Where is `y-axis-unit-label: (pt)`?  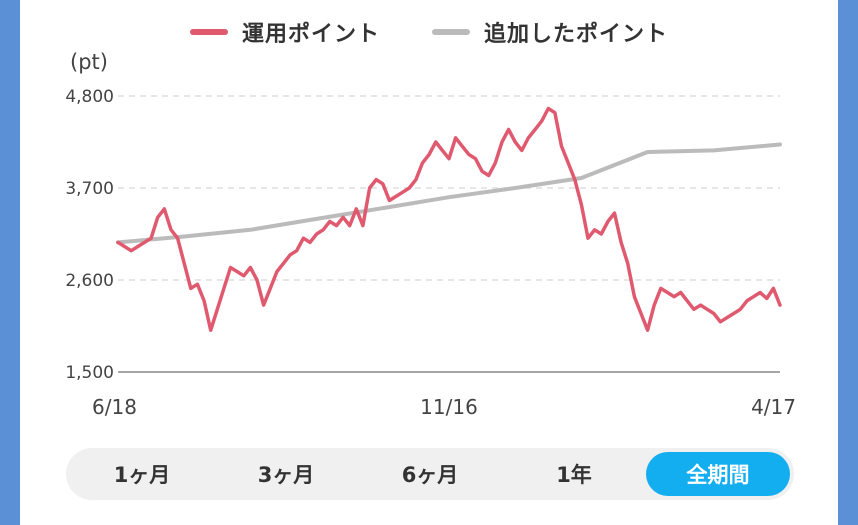
y-axis-unit-label: (pt) is located at coordinates (89, 62).